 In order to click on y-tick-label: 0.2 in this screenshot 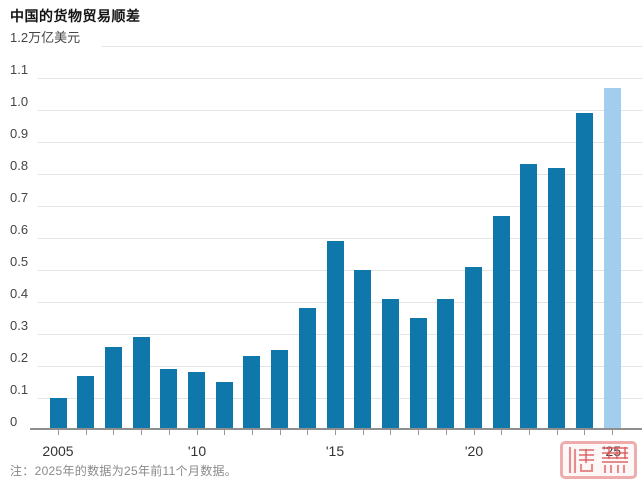, I will do `click(19, 357)`.